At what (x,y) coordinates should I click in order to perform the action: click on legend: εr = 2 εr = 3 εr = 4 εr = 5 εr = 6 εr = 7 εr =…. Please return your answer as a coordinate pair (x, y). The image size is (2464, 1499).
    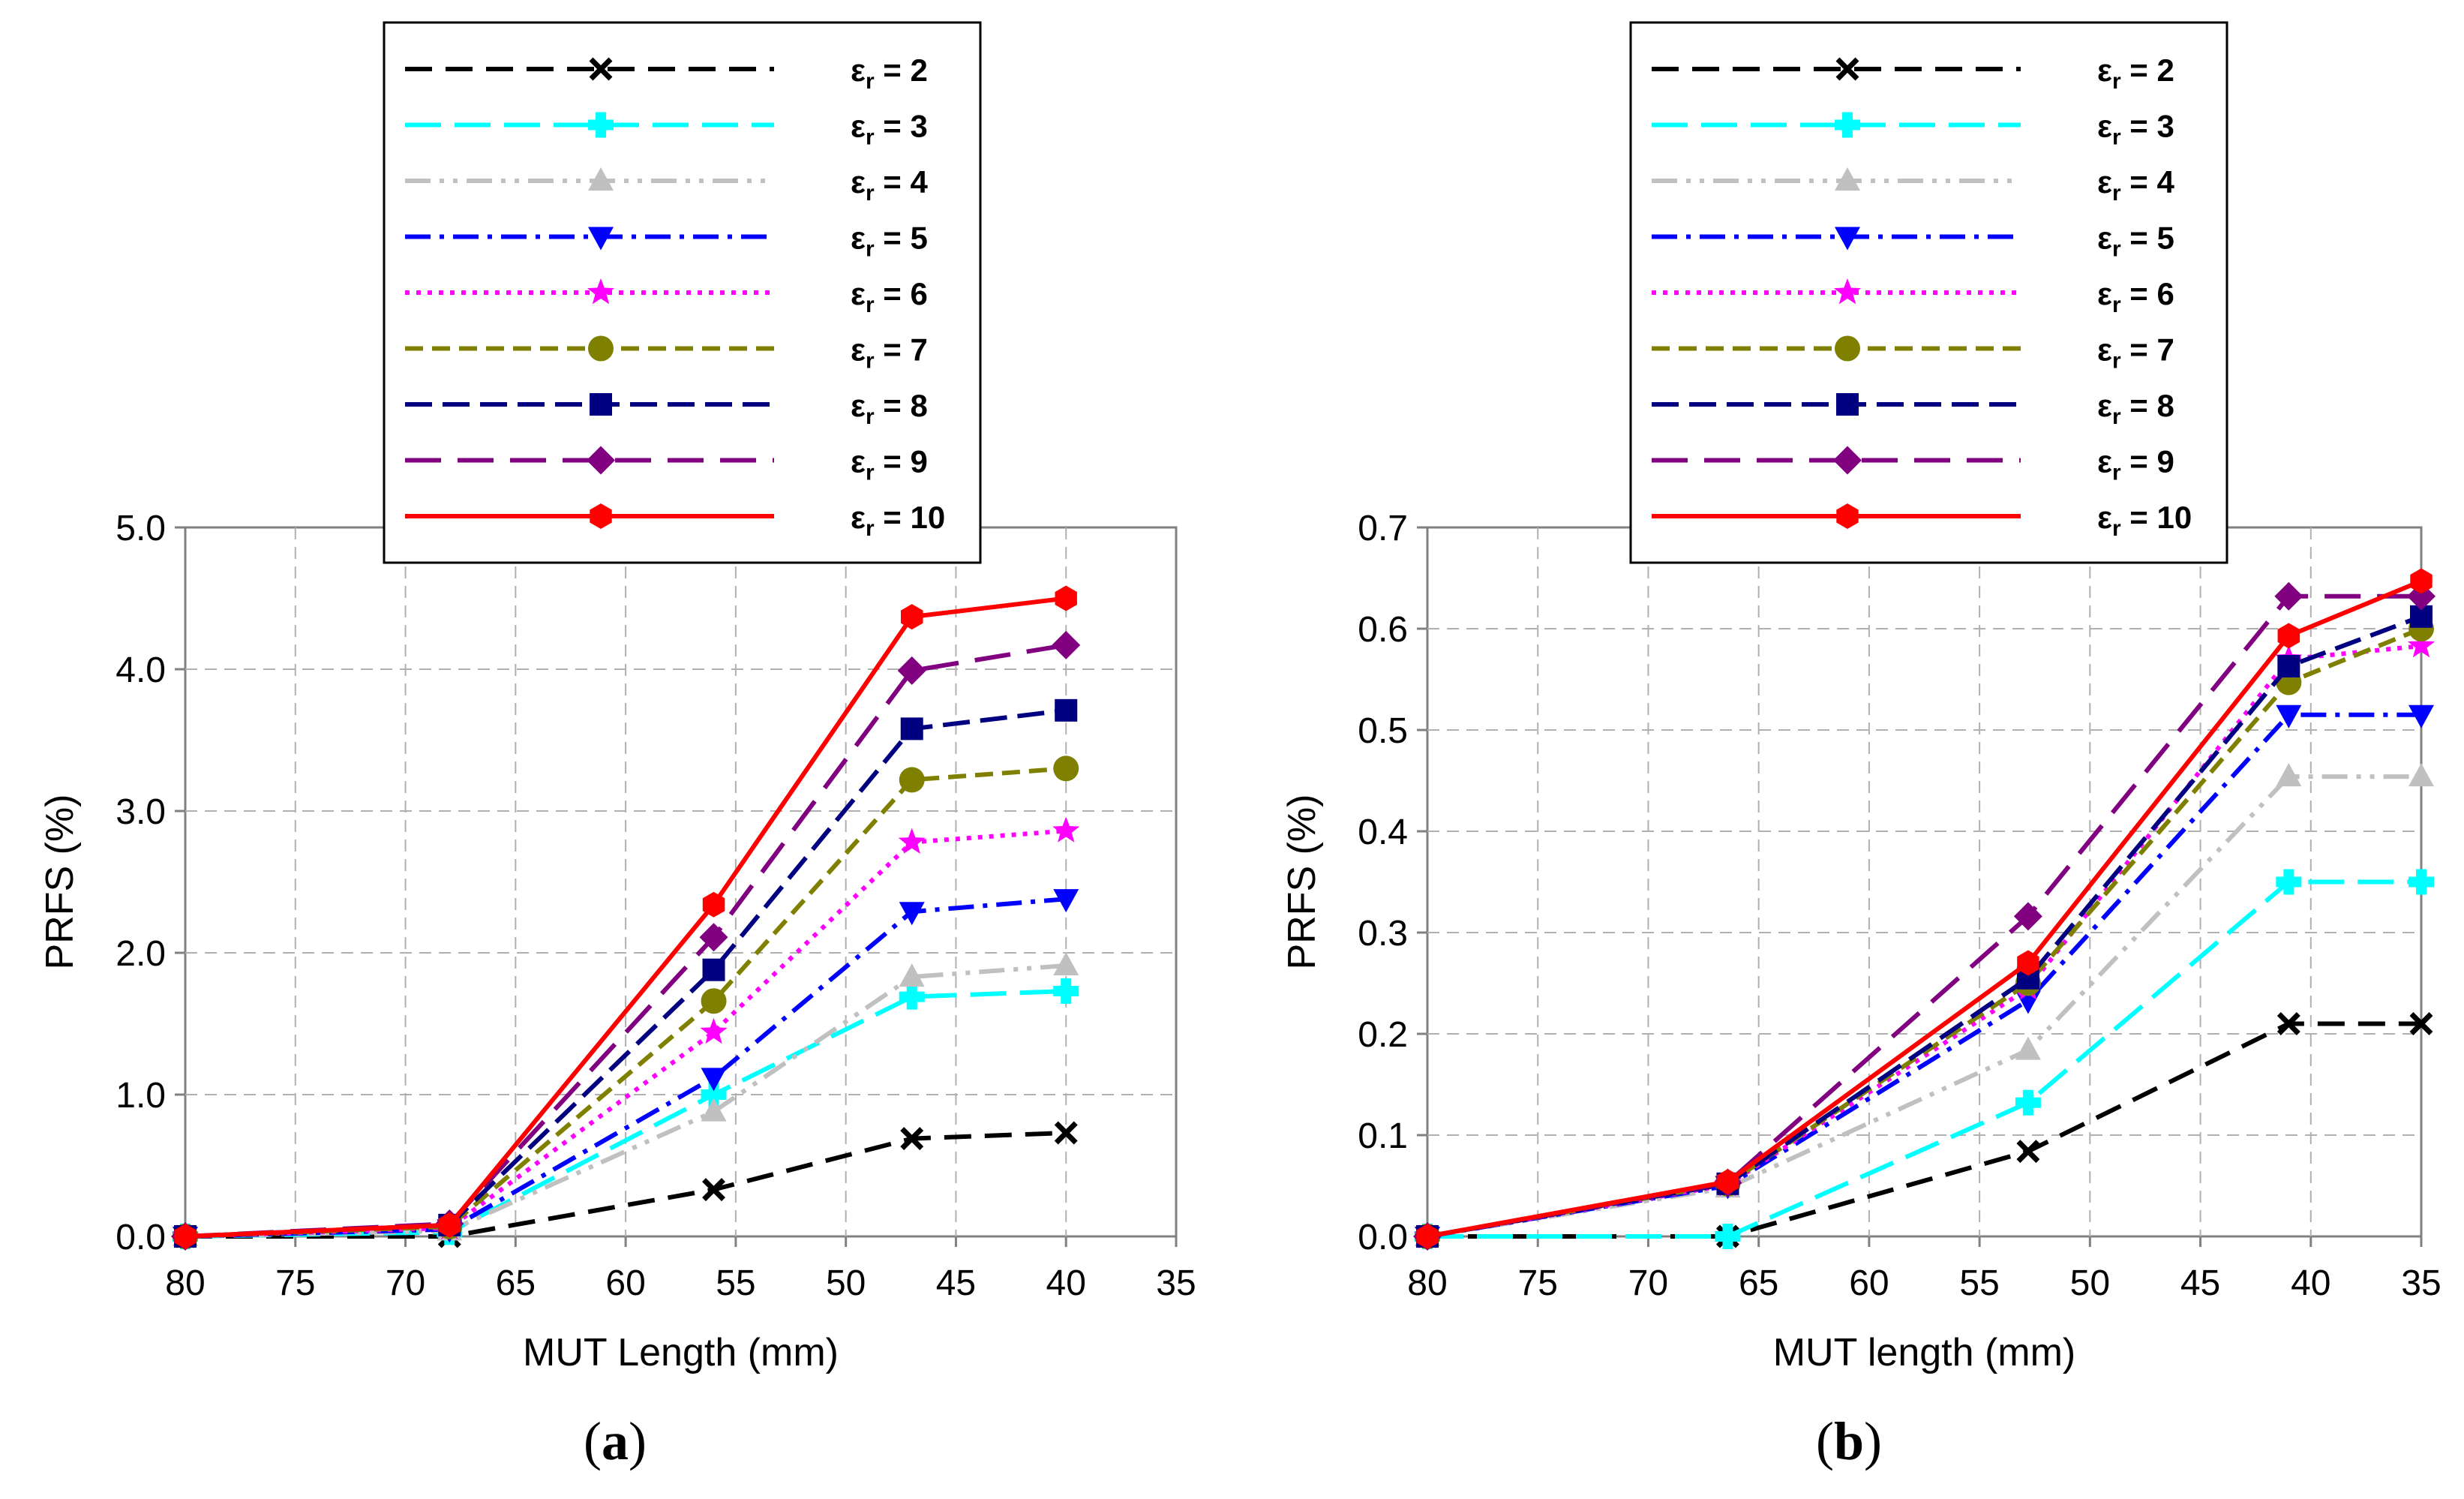
    Looking at the image, I should click on (682, 292).